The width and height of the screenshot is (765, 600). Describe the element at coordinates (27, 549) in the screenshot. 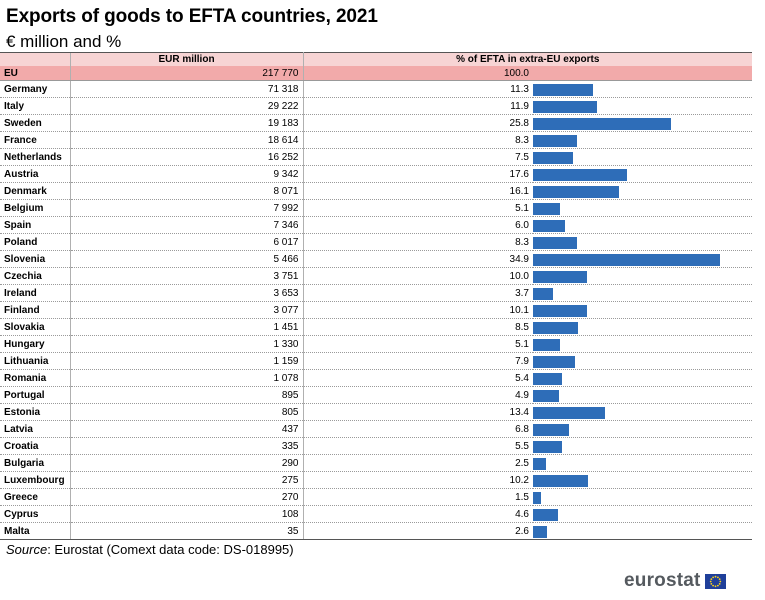

I see `source-label: Source` at that location.